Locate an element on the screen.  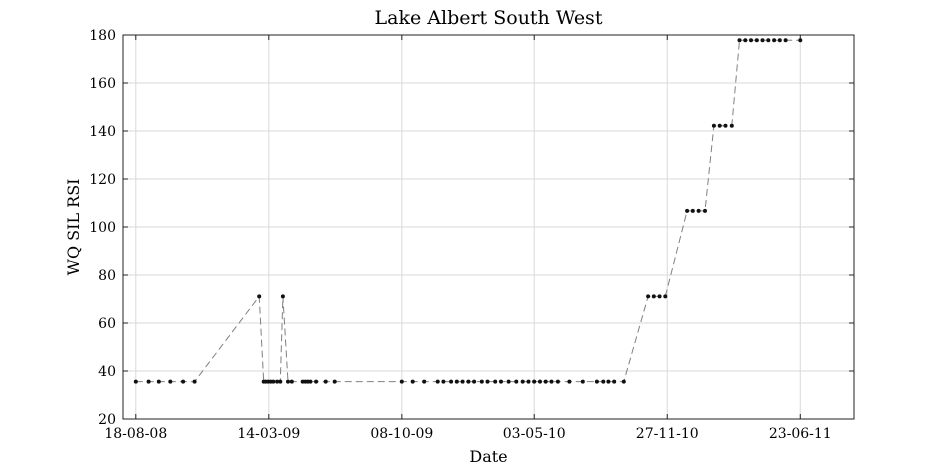
x-axis-label: Date is located at coordinates (488, 456).